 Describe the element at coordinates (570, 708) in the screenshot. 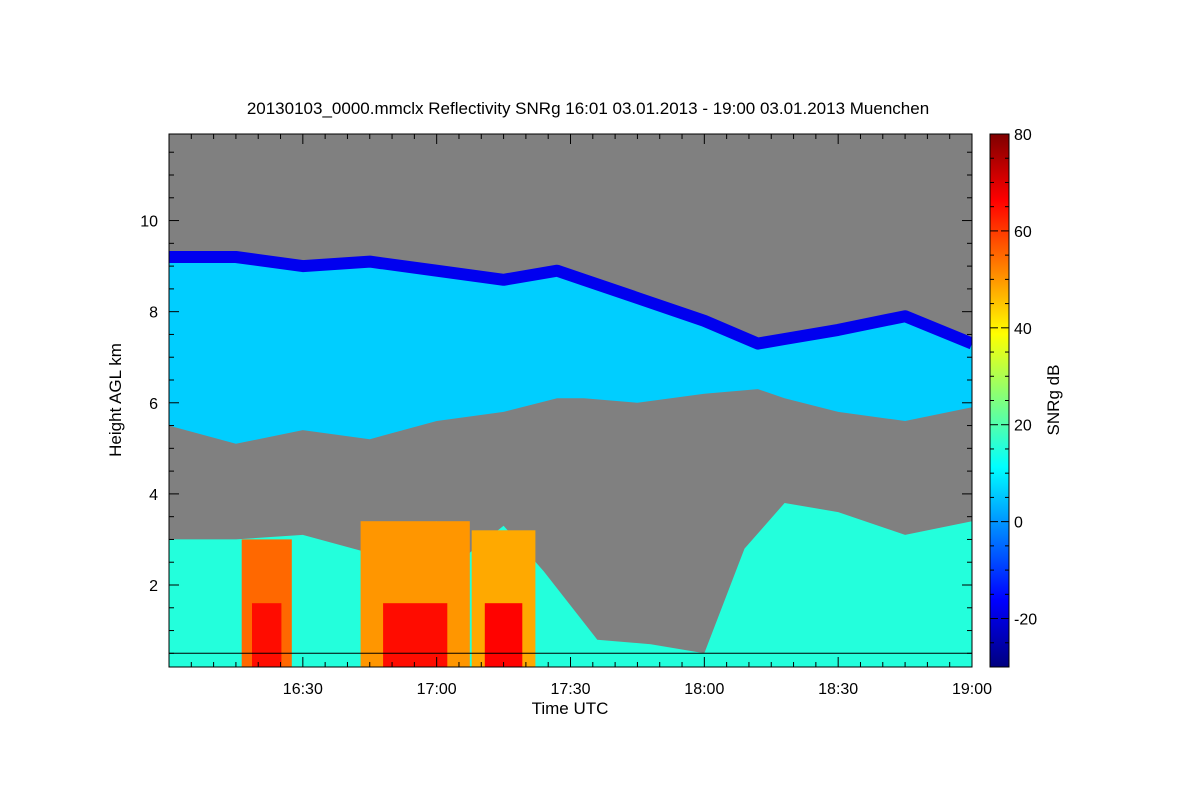

I see `x-axis-label: Time UTC` at that location.